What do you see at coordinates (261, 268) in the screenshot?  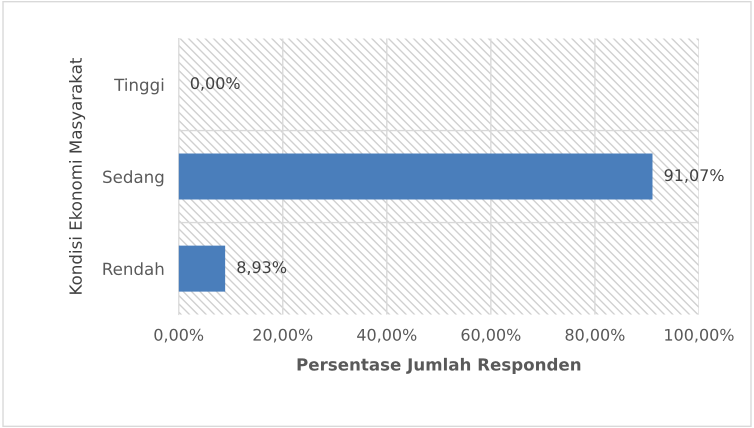 I see `data-label: 8,93%` at bounding box center [261, 268].